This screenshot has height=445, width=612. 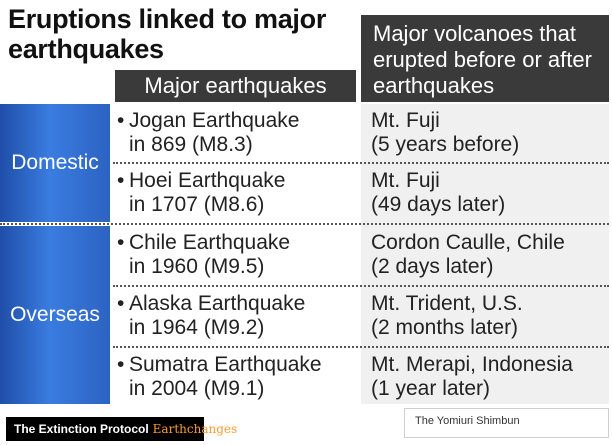 I want to click on volcano-cell: Mt. Fuji (5 years before), so click(x=485, y=130).